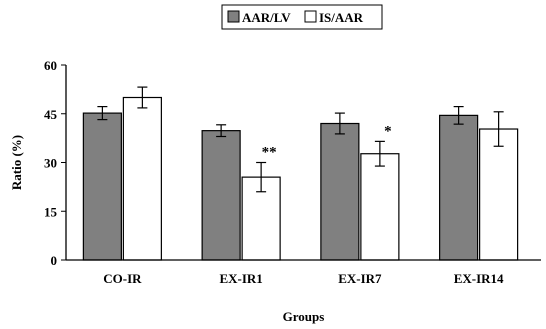 The image size is (546, 329). Describe the element at coordinates (50, 163) in the screenshot. I see `y-tick-label-2: 30` at that location.